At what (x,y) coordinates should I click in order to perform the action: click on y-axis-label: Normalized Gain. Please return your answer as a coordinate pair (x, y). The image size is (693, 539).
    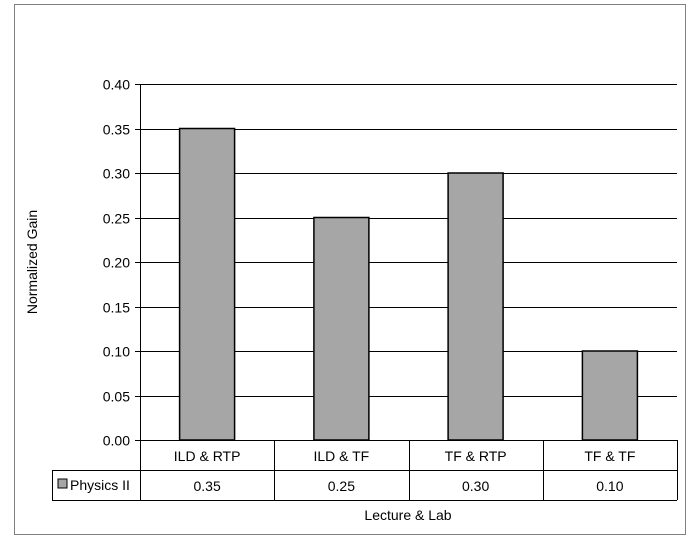
    Looking at the image, I should click on (32, 262).